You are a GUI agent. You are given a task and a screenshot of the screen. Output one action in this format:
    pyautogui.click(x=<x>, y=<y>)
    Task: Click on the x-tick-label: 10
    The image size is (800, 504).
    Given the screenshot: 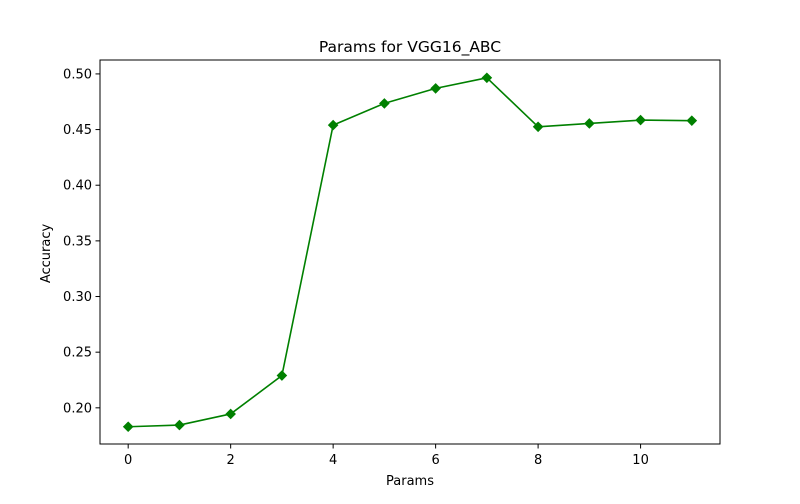 What is the action you would take?
    pyautogui.click(x=640, y=460)
    